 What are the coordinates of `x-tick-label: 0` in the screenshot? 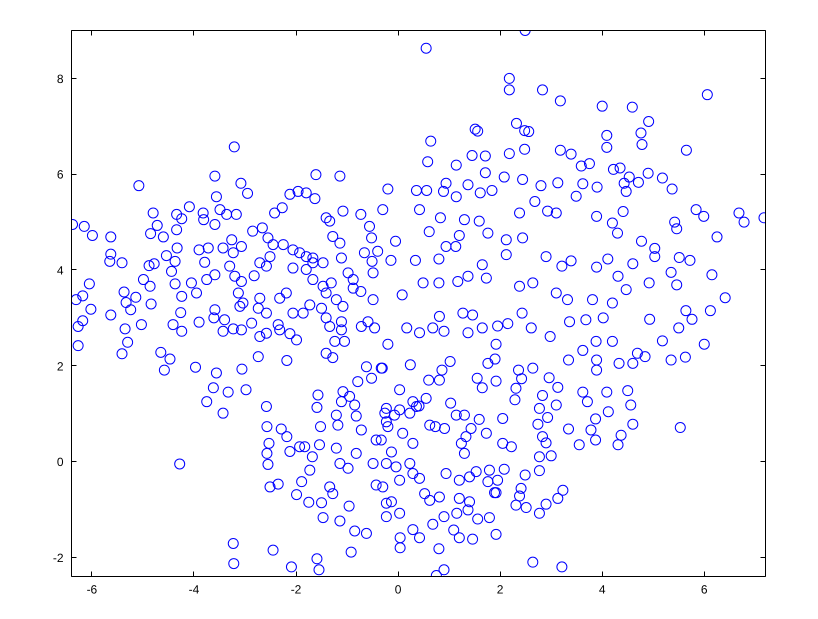 It's located at (398, 589).